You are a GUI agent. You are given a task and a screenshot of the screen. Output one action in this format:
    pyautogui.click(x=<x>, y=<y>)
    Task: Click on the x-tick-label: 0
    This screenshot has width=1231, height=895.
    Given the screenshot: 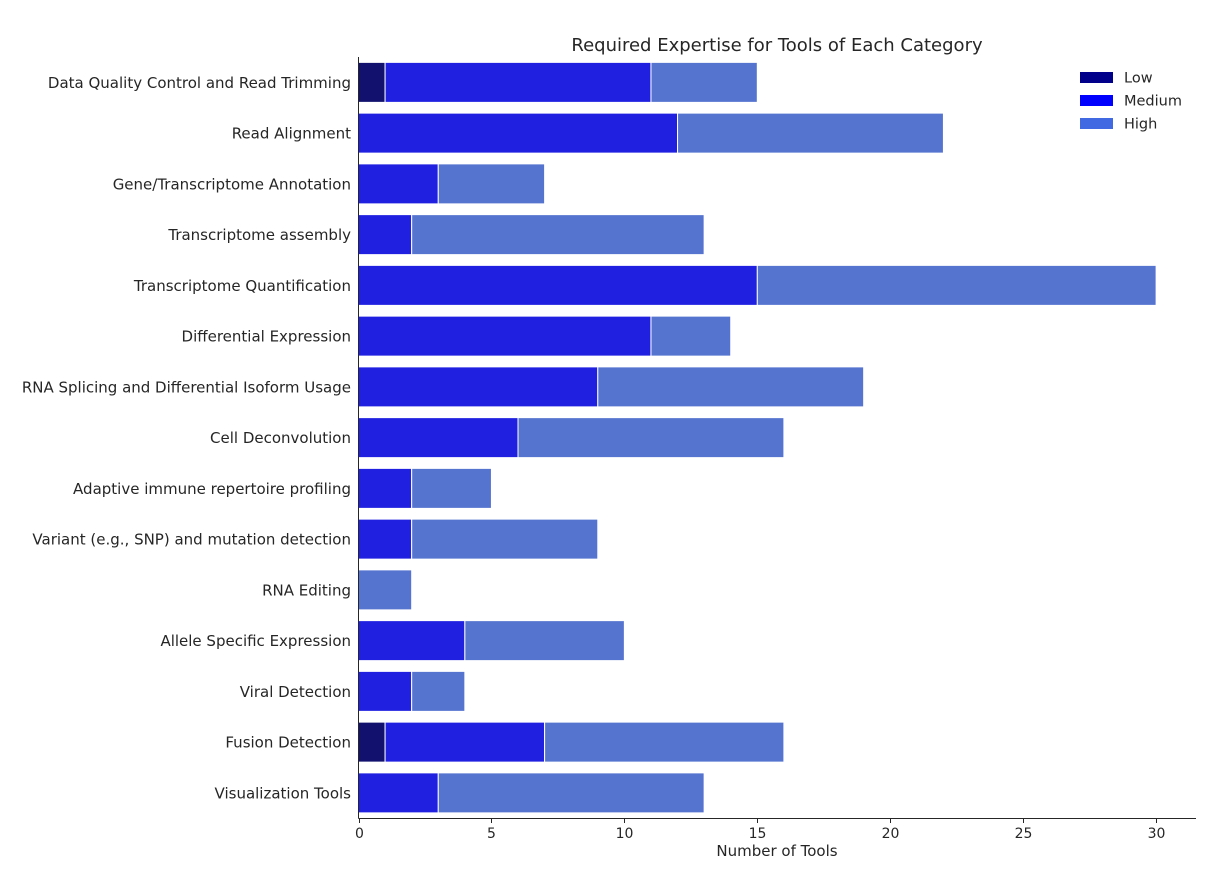 What is the action you would take?
    pyautogui.click(x=359, y=834)
    